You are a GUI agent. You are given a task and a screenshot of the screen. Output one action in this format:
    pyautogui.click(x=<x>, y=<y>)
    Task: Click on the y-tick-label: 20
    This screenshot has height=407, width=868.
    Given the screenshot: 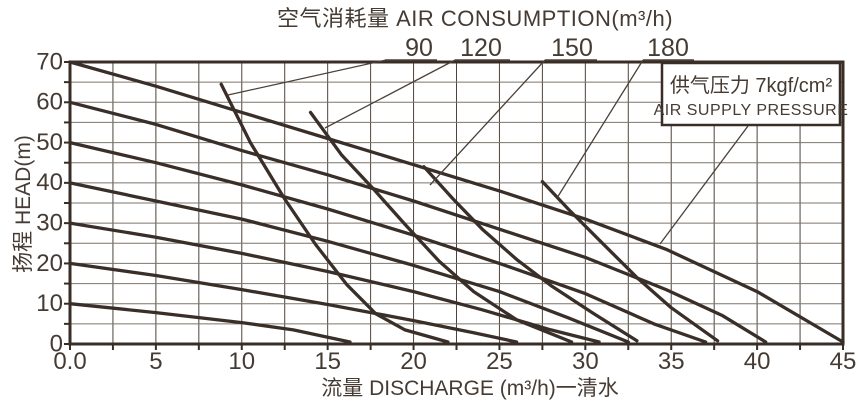 What is the action you would take?
    pyautogui.click(x=49, y=263)
    